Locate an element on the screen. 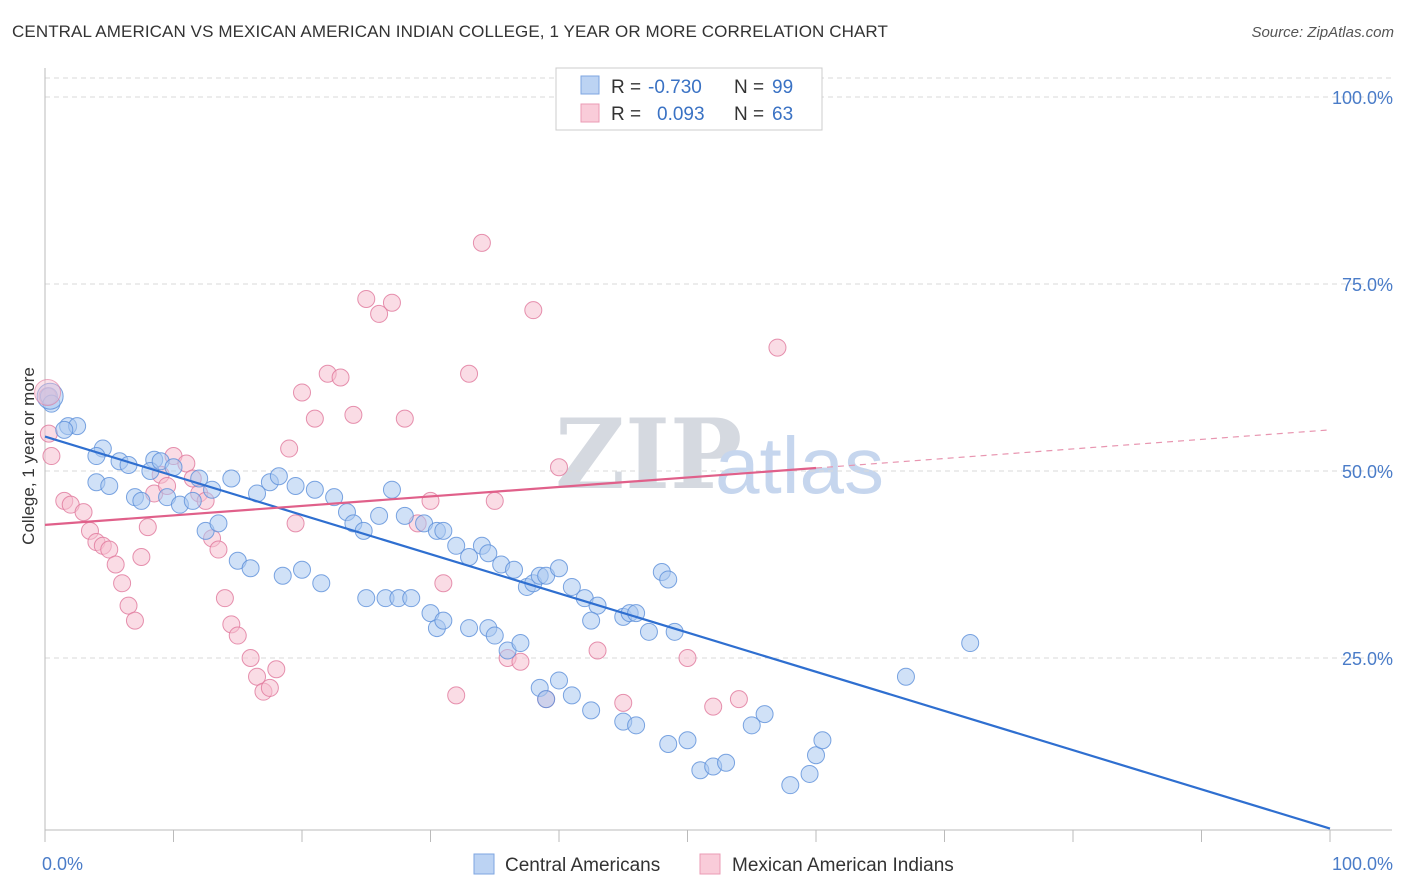 This screenshot has width=1406, height=892. y-axis-label: College, 1 year or more is located at coordinates (28, 456).